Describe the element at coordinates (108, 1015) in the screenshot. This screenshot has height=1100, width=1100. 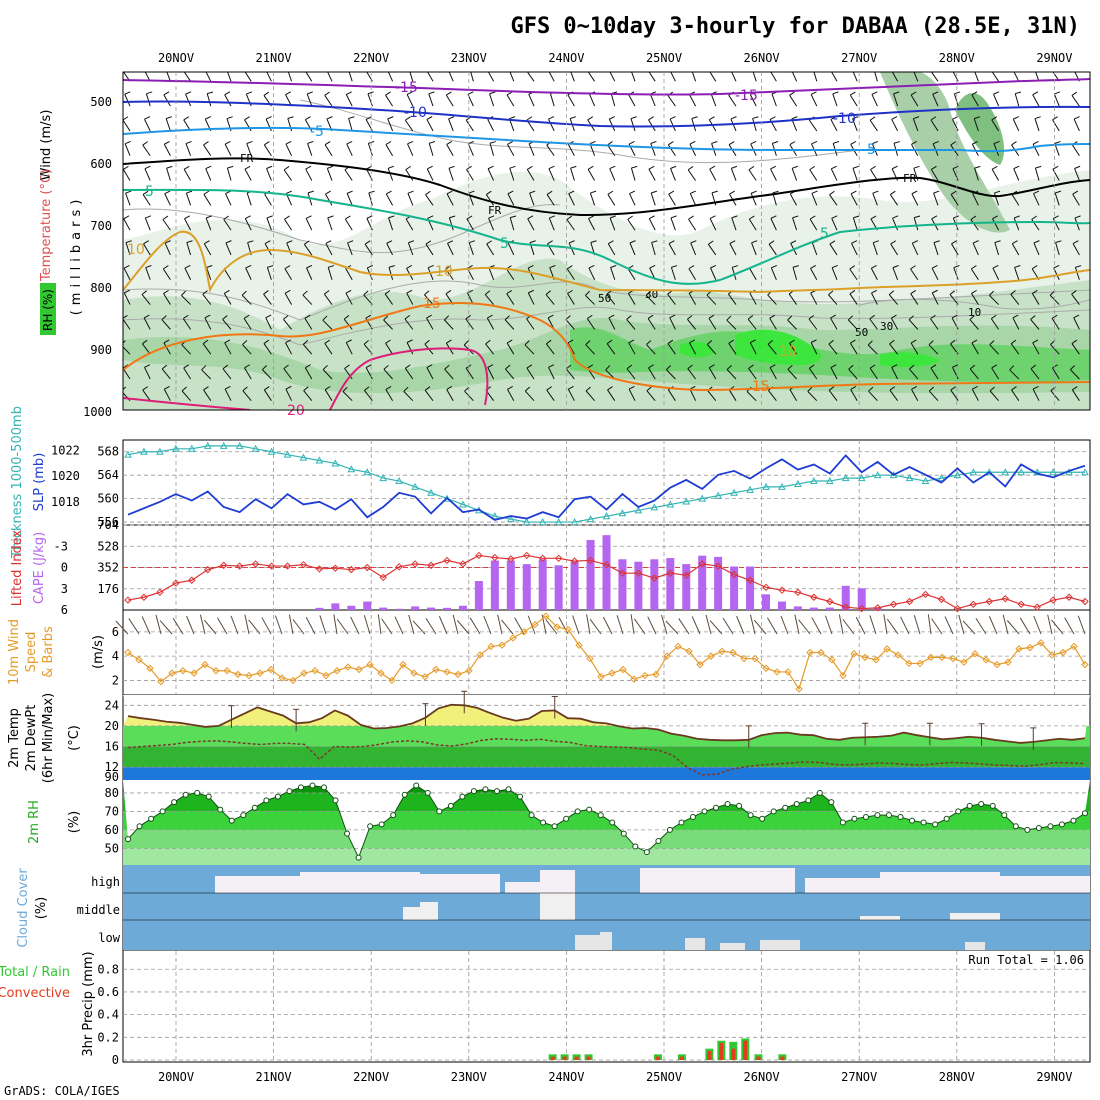
I see `precip-tick-0.4: 0.4` at that location.